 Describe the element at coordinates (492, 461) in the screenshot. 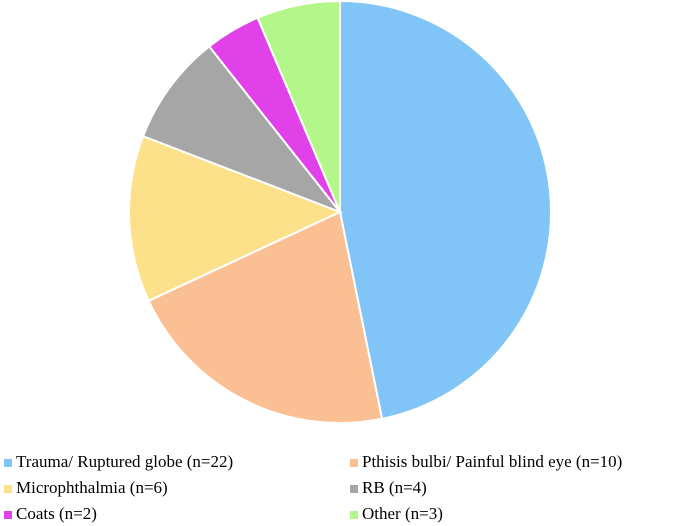

I see `legend-label: Pthisis bulbi/ Painful blind eye (n=10)` at that location.